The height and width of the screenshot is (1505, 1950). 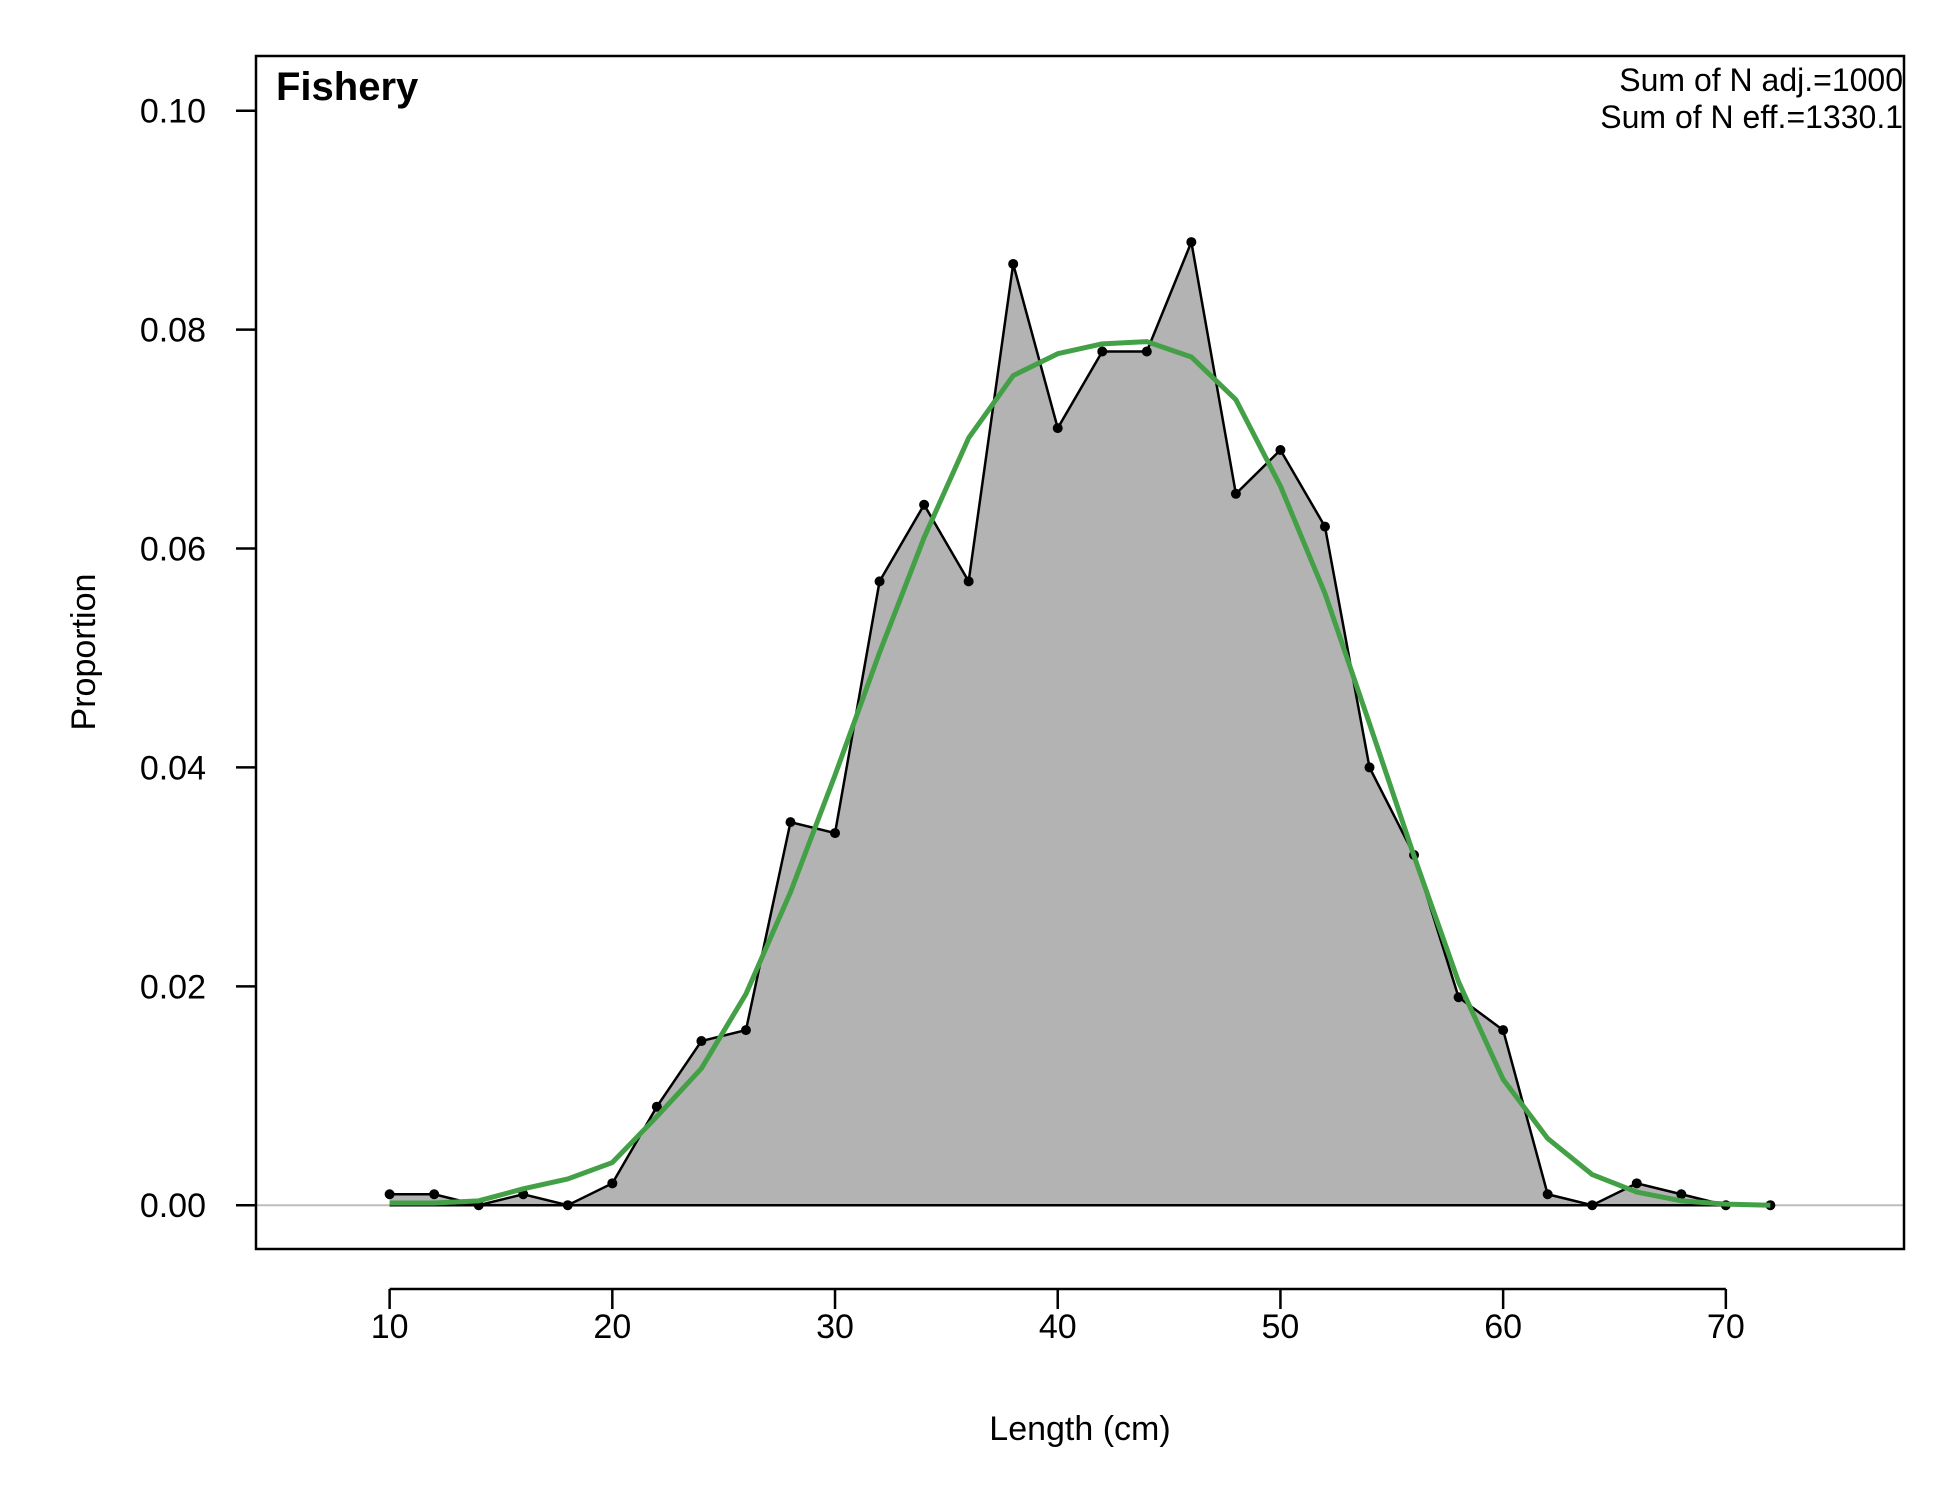 I want to click on y-tick-label: 0.04, so click(x=173, y=768).